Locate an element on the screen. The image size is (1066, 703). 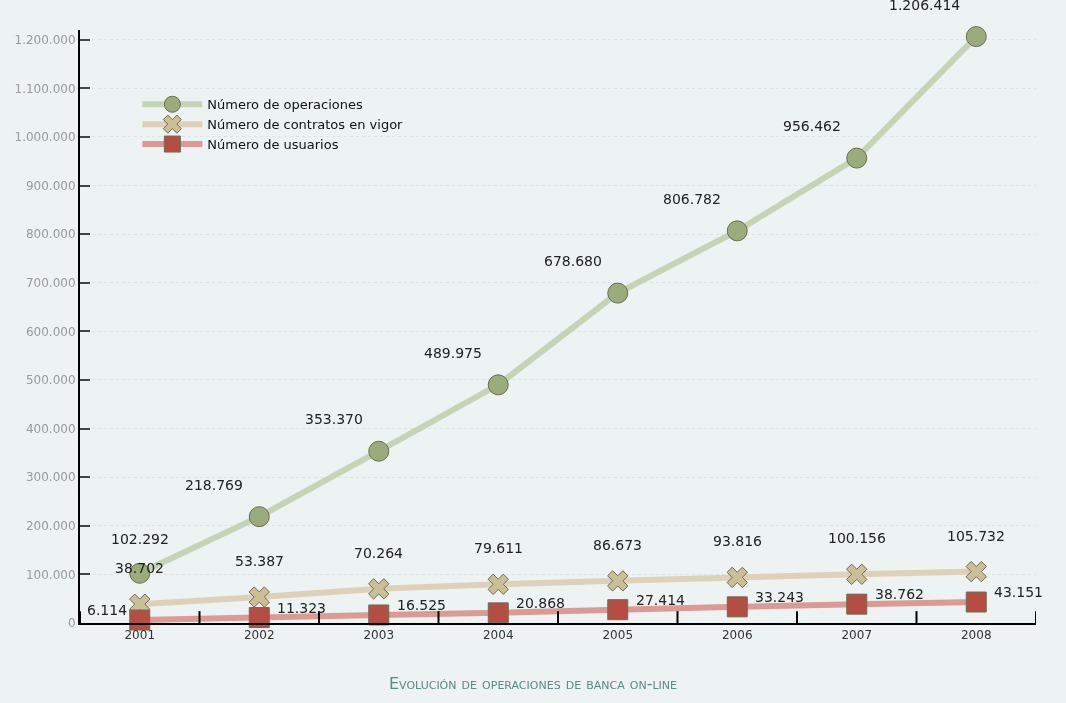
data-label: 806.782 is located at coordinates (692, 199).